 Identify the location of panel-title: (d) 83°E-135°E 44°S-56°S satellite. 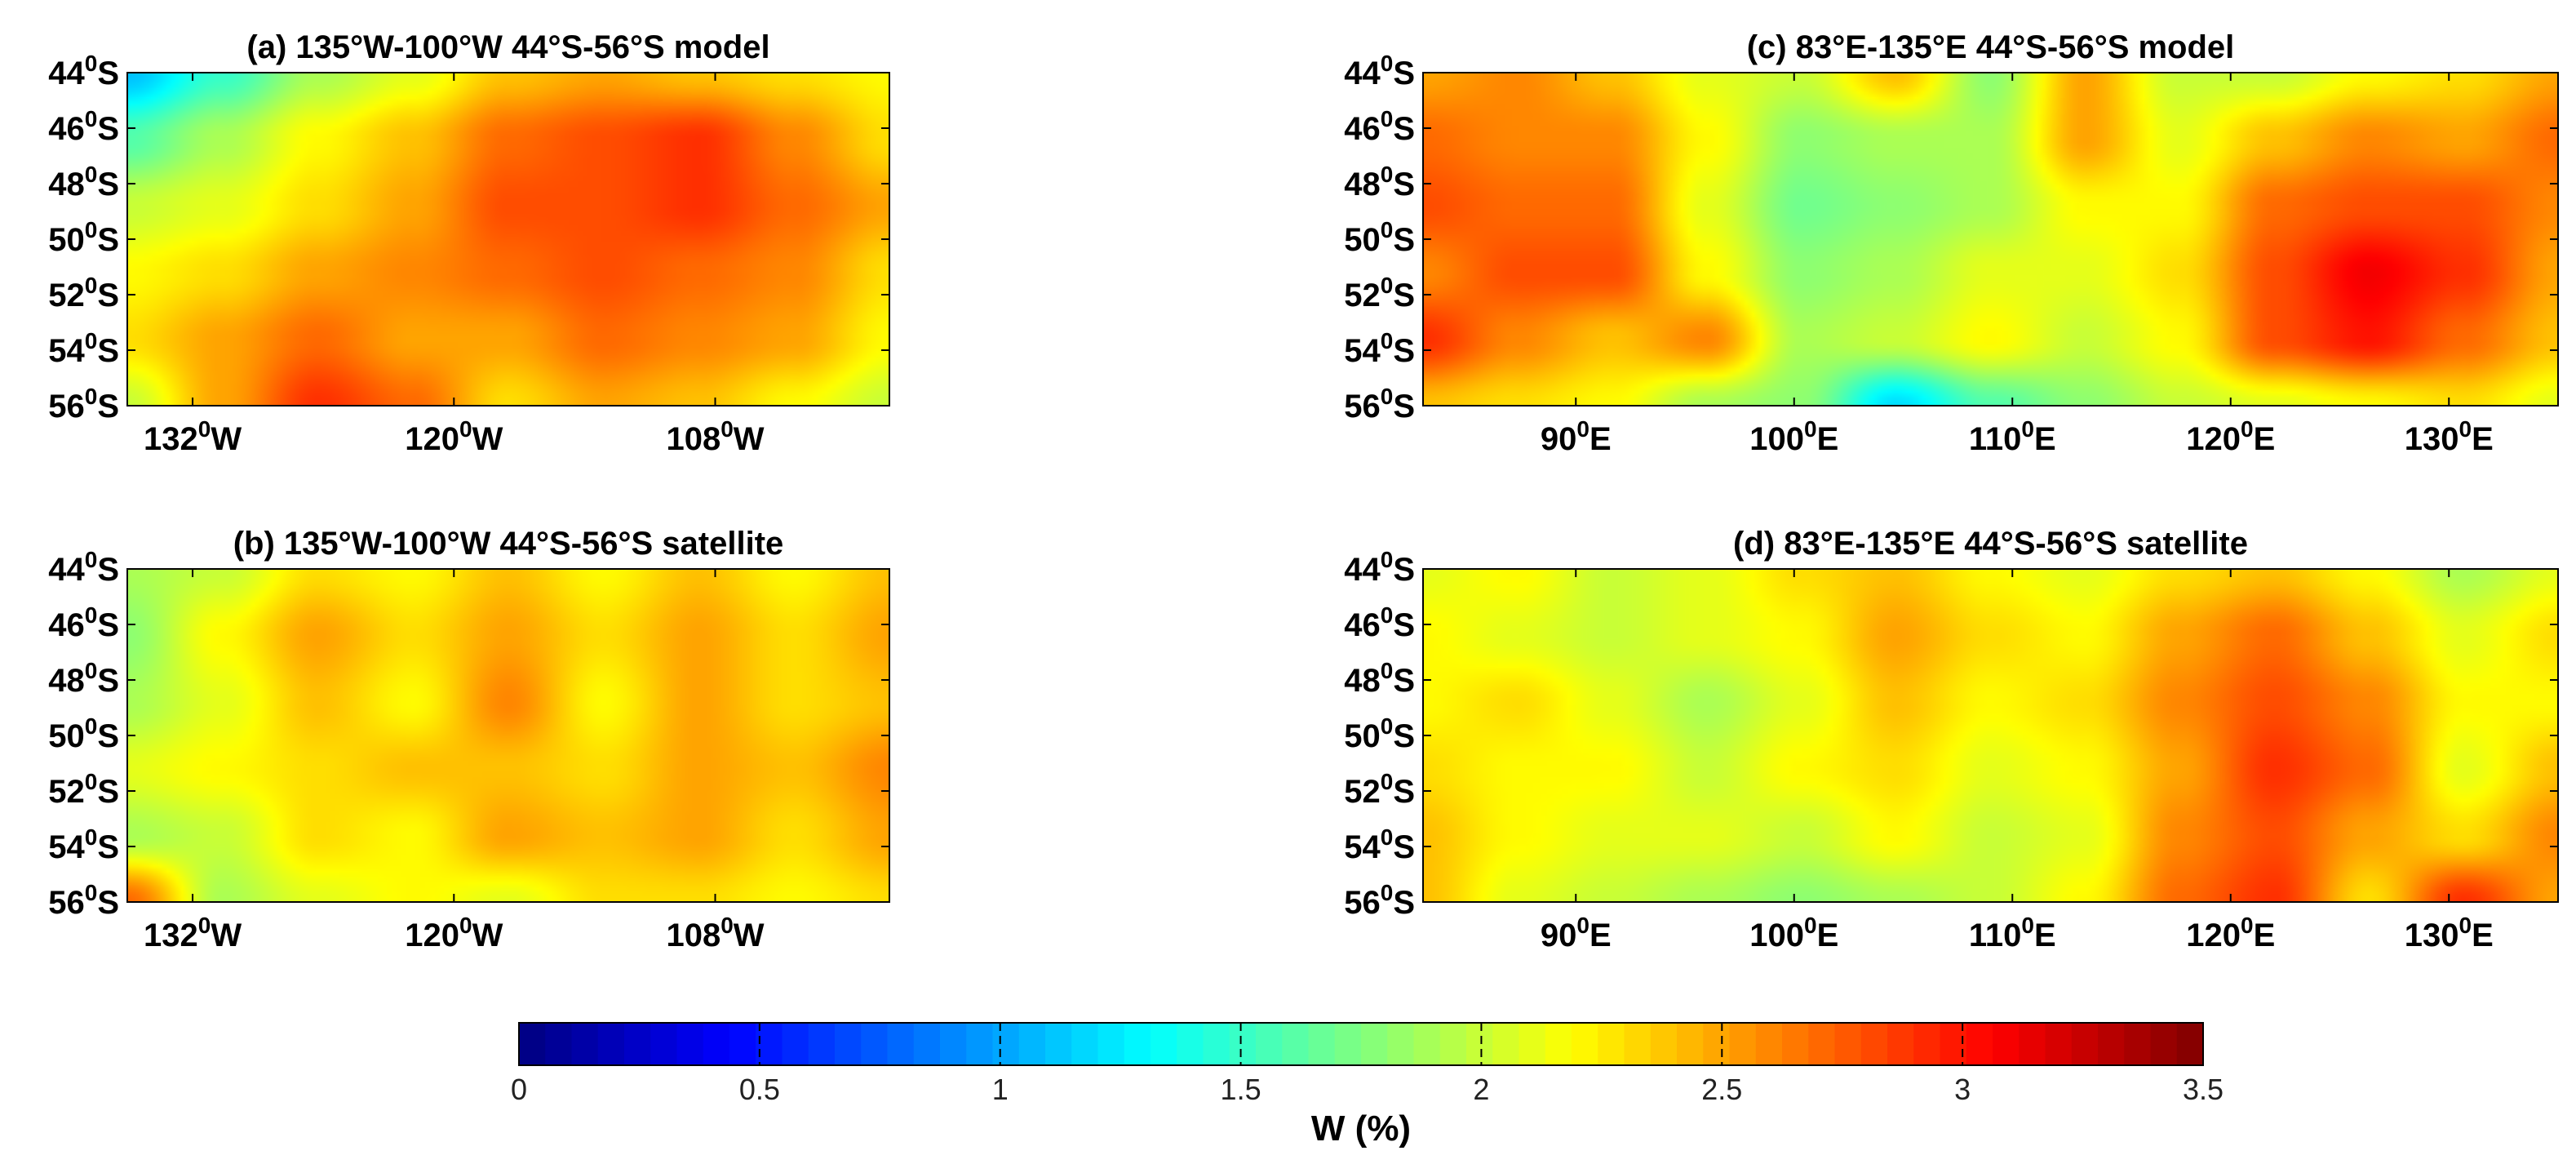
(1990, 544).